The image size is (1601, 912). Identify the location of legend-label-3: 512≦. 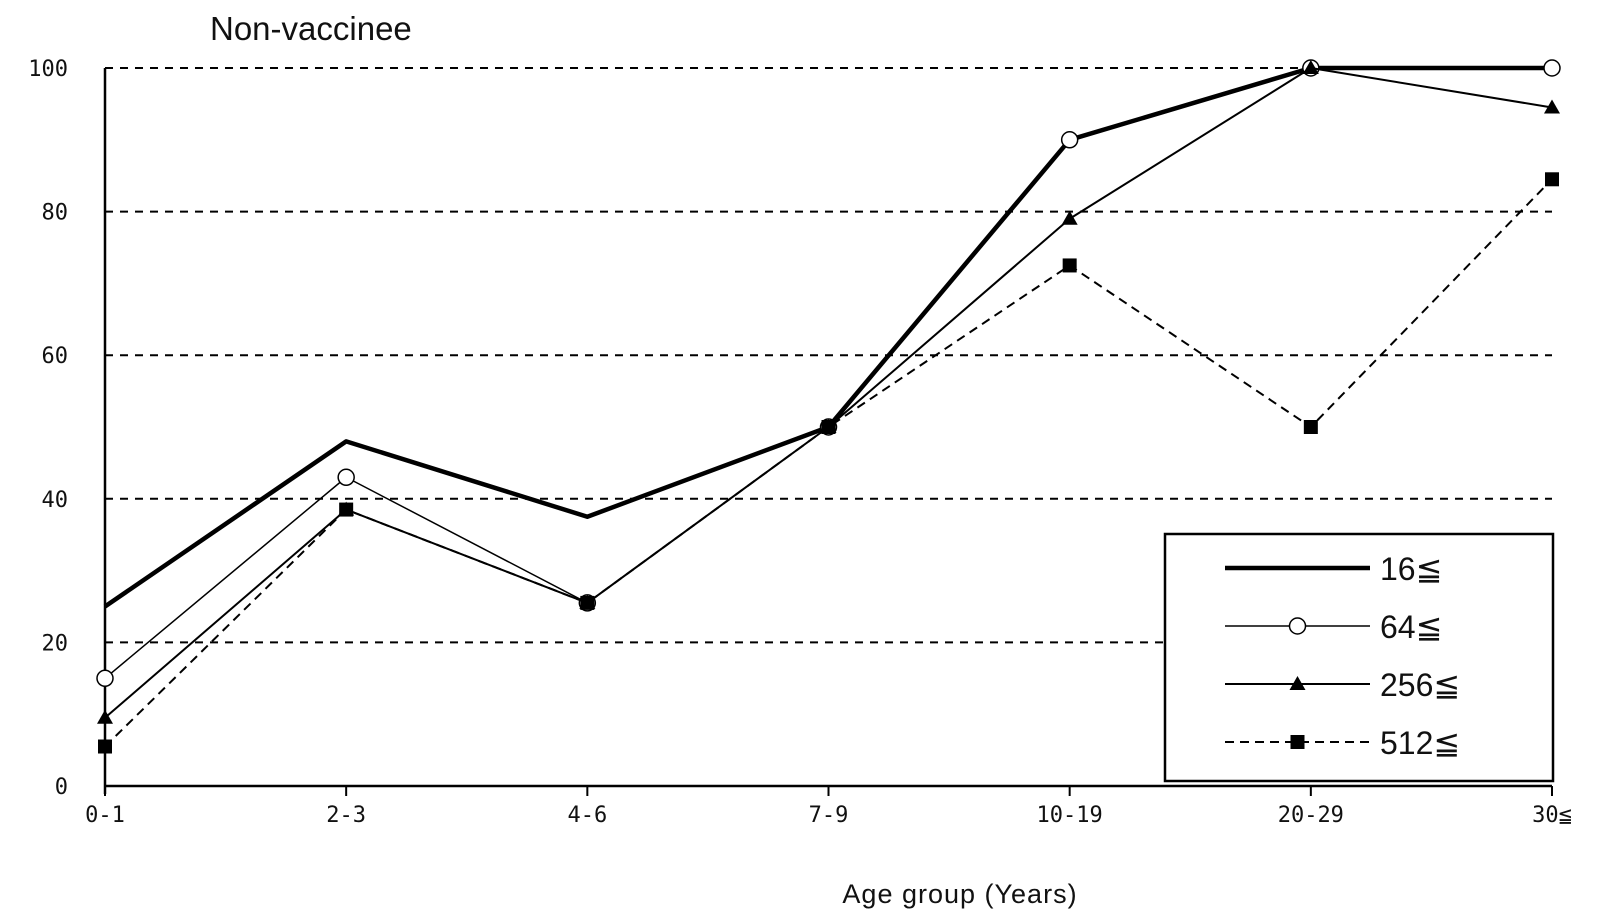
(1420, 743).